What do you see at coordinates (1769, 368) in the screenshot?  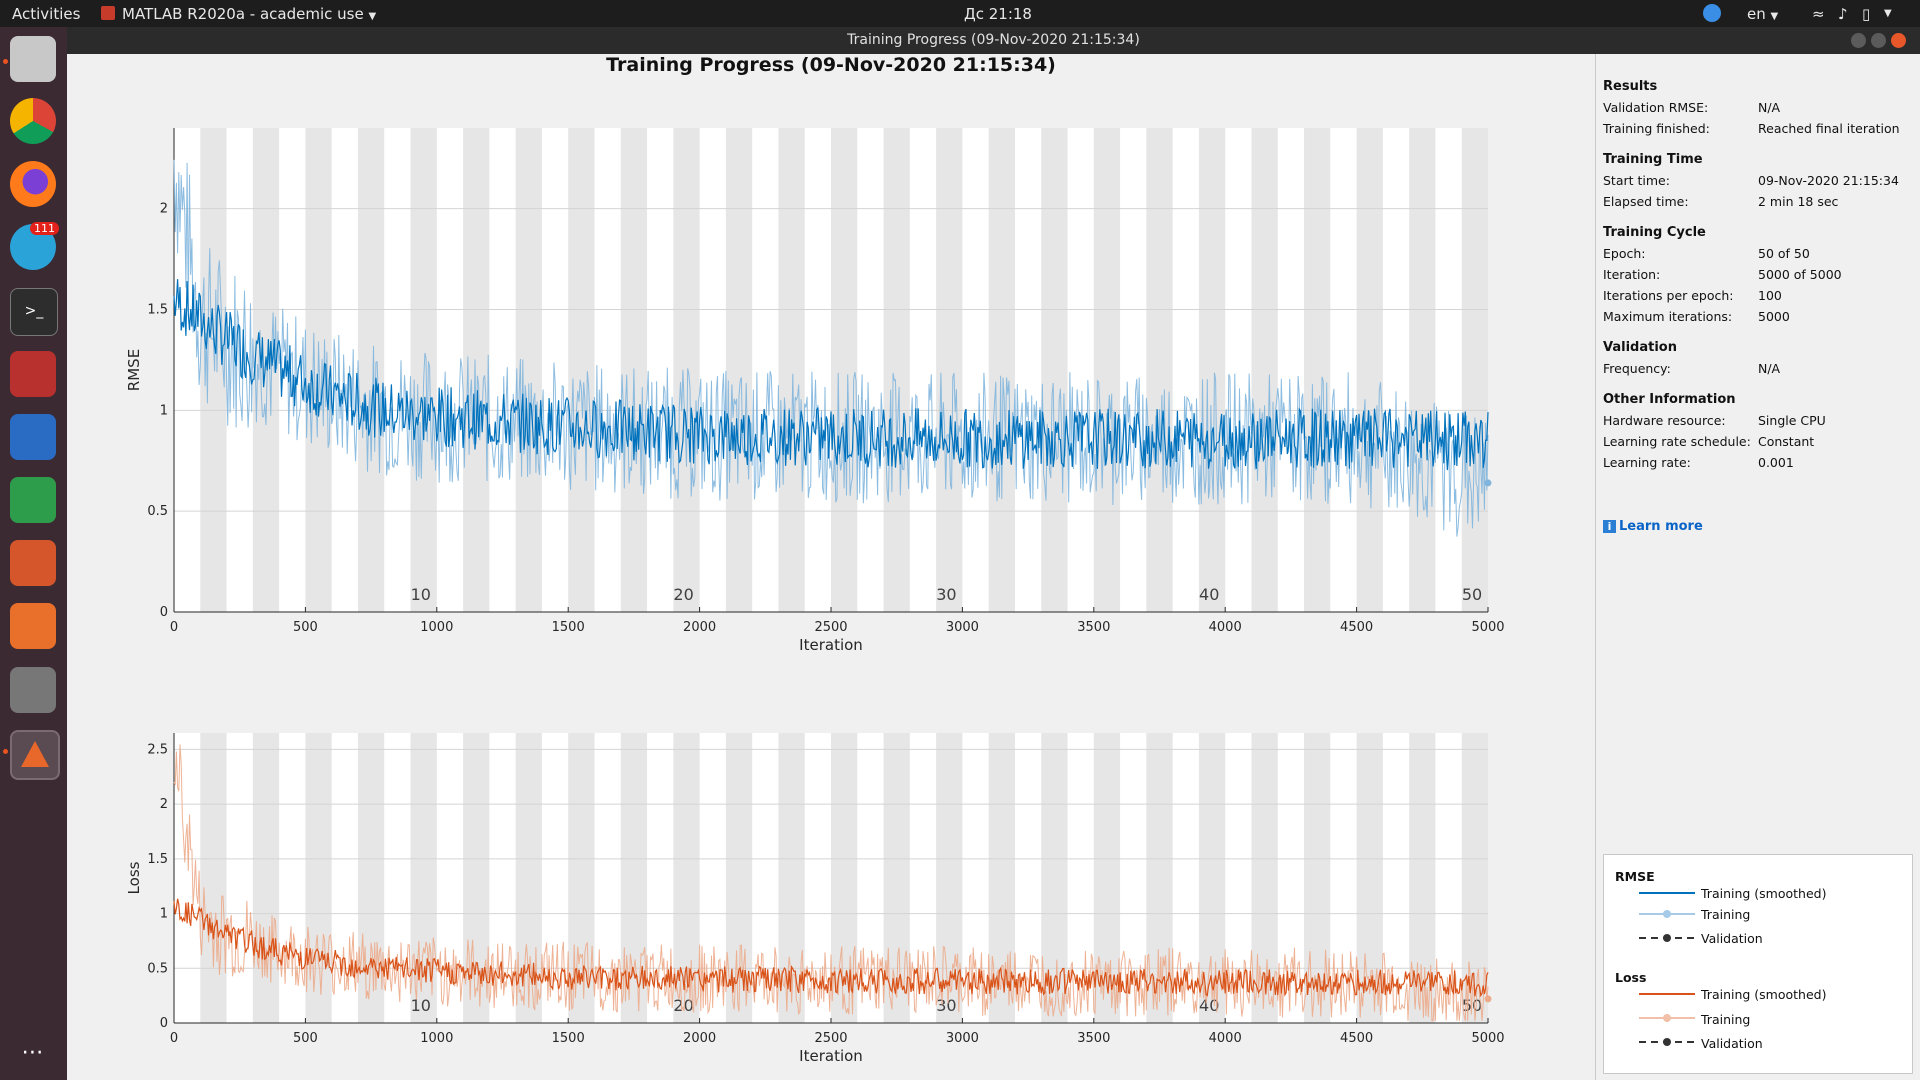 I see `frequency-value: N/A` at bounding box center [1769, 368].